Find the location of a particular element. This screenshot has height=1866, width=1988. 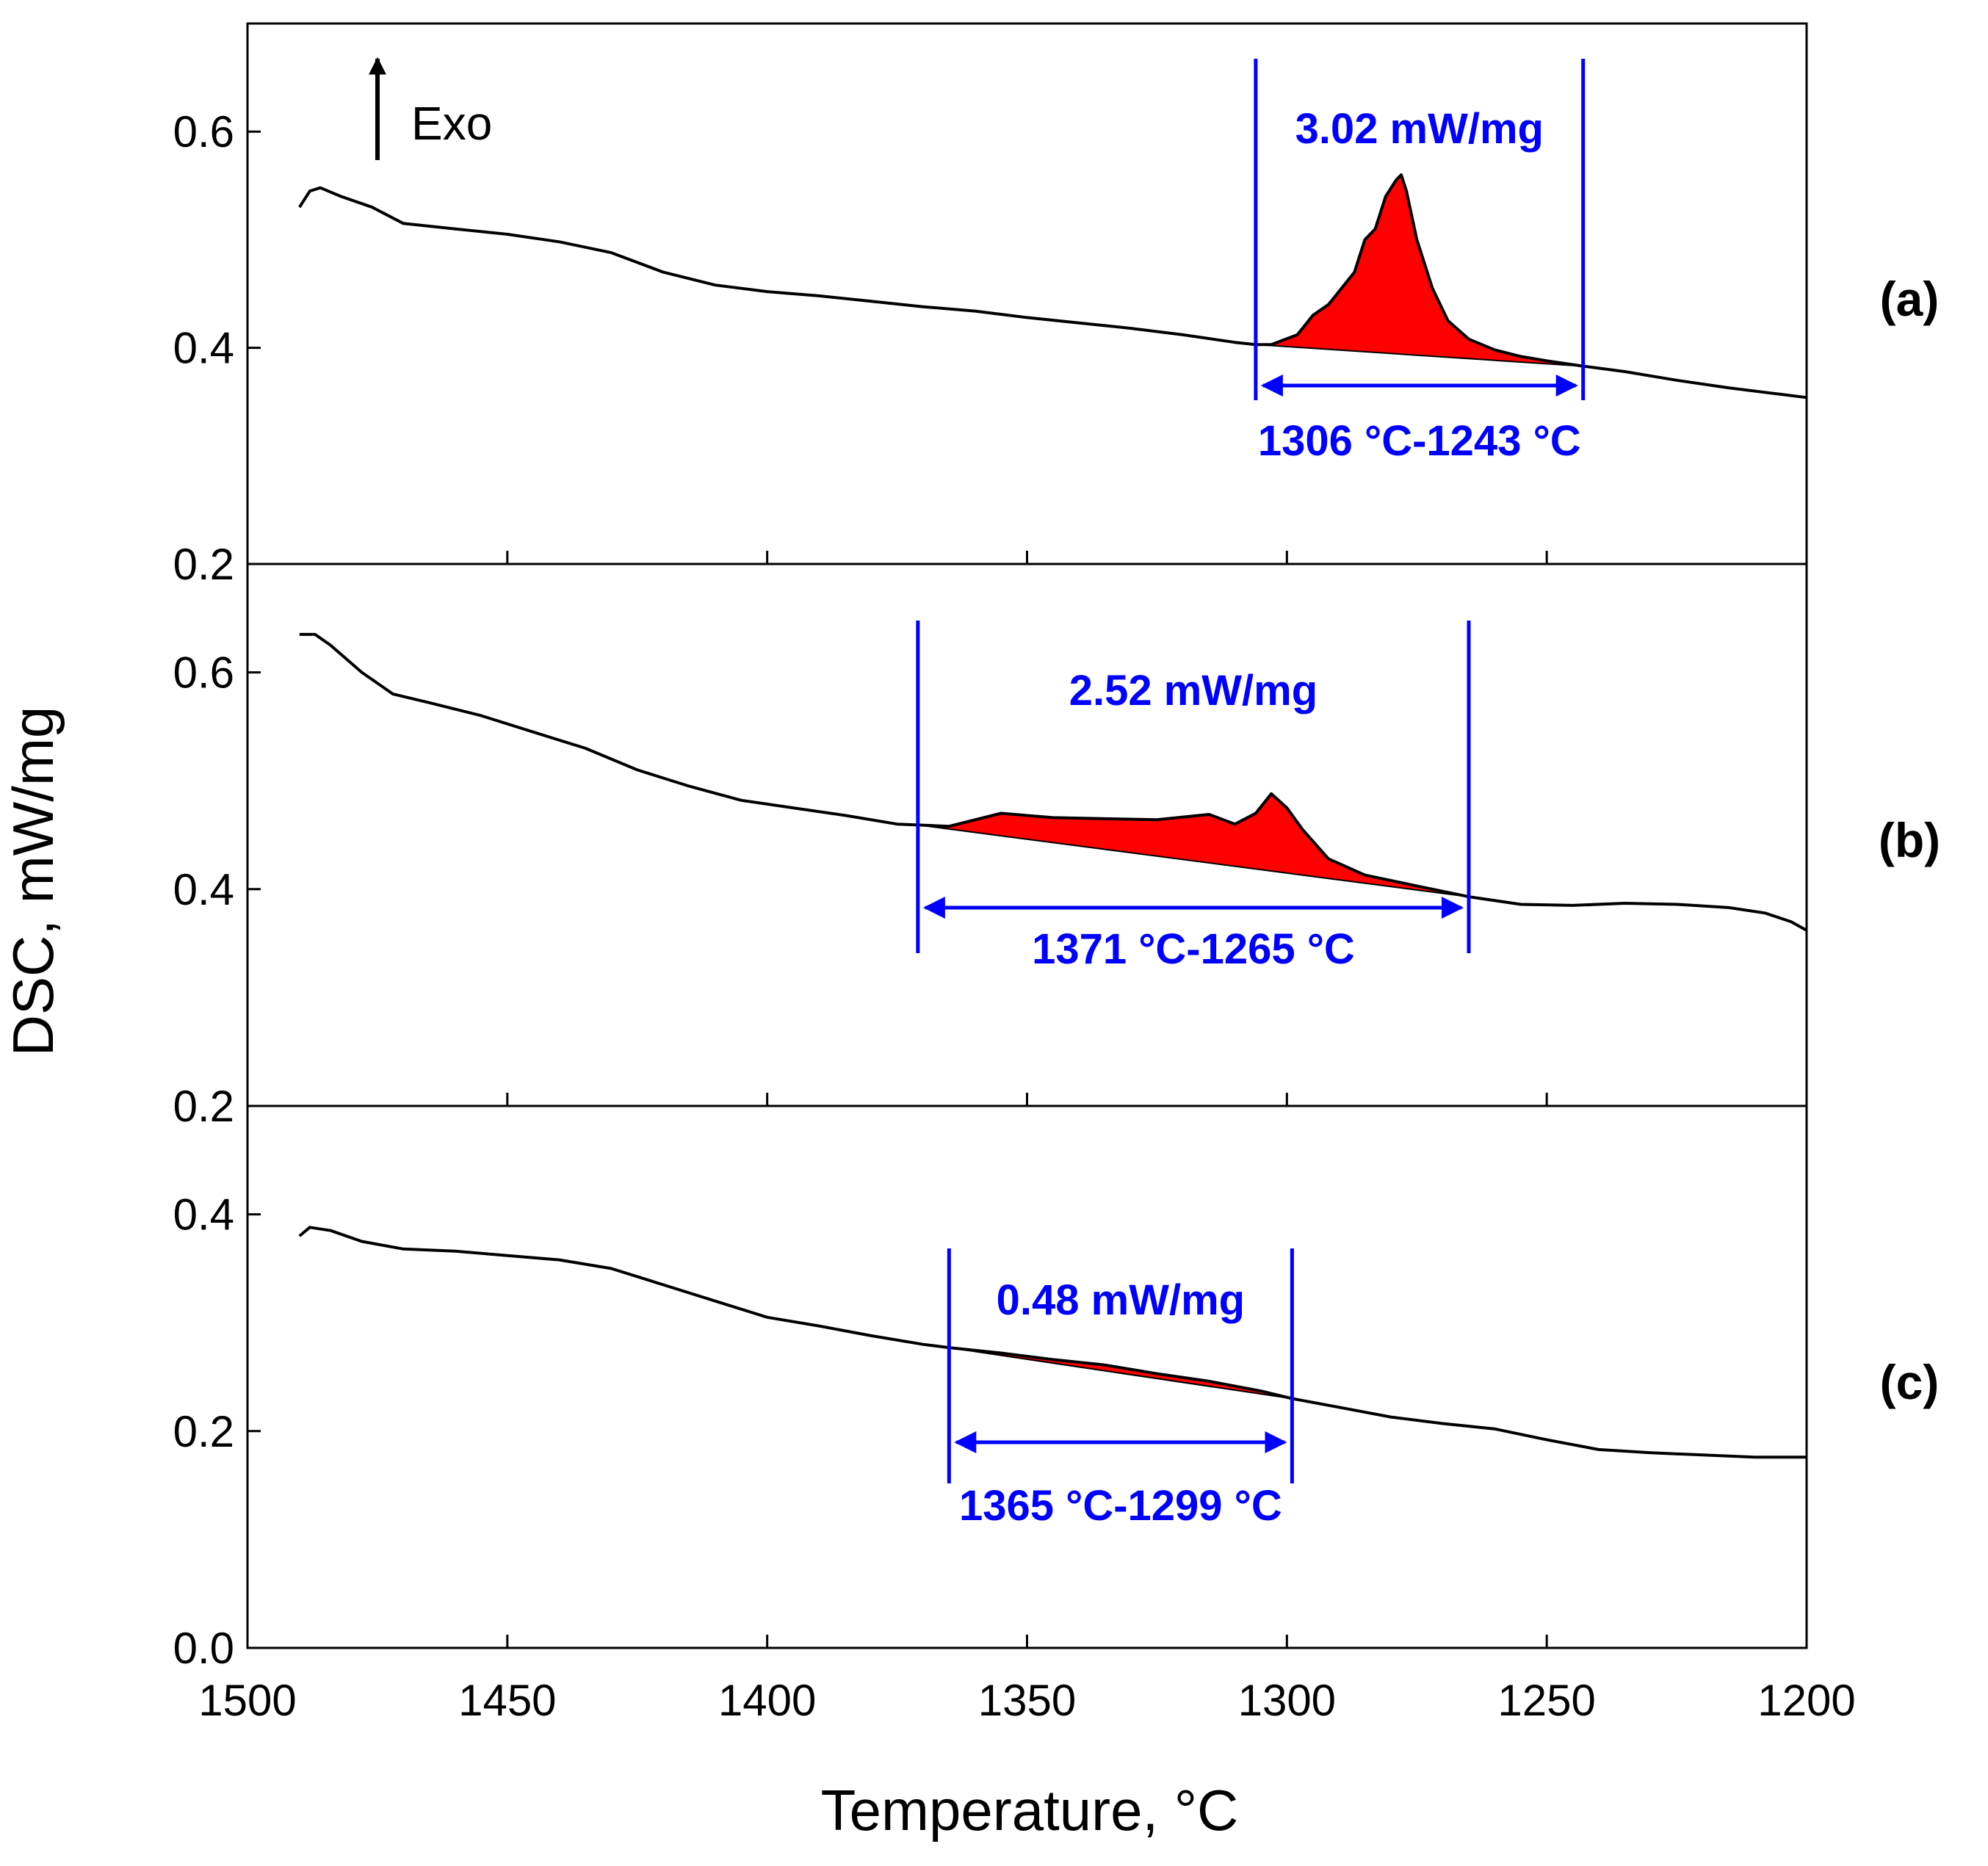

x-tick-label: 1450 is located at coordinates (507, 1701).